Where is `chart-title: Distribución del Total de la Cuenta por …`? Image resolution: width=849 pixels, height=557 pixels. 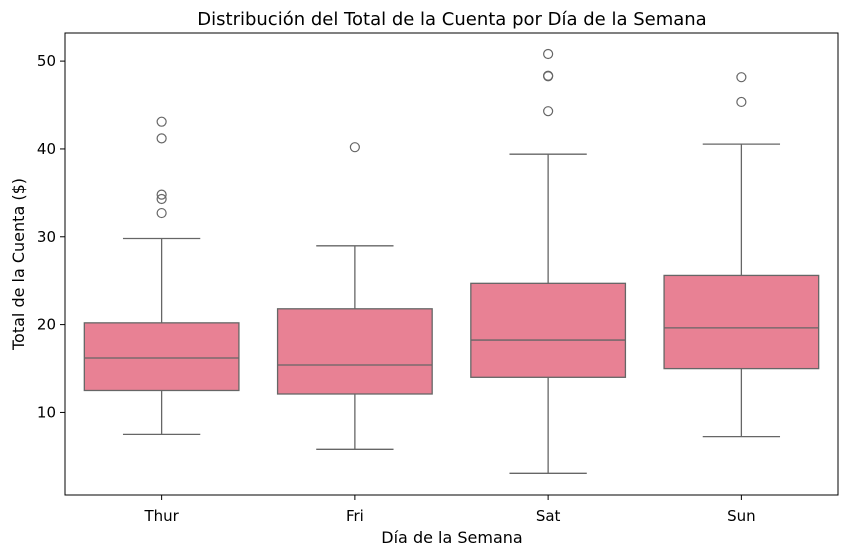 chart-title: Distribución del Total de la Cuenta por … is located at coordinates (451, 19).